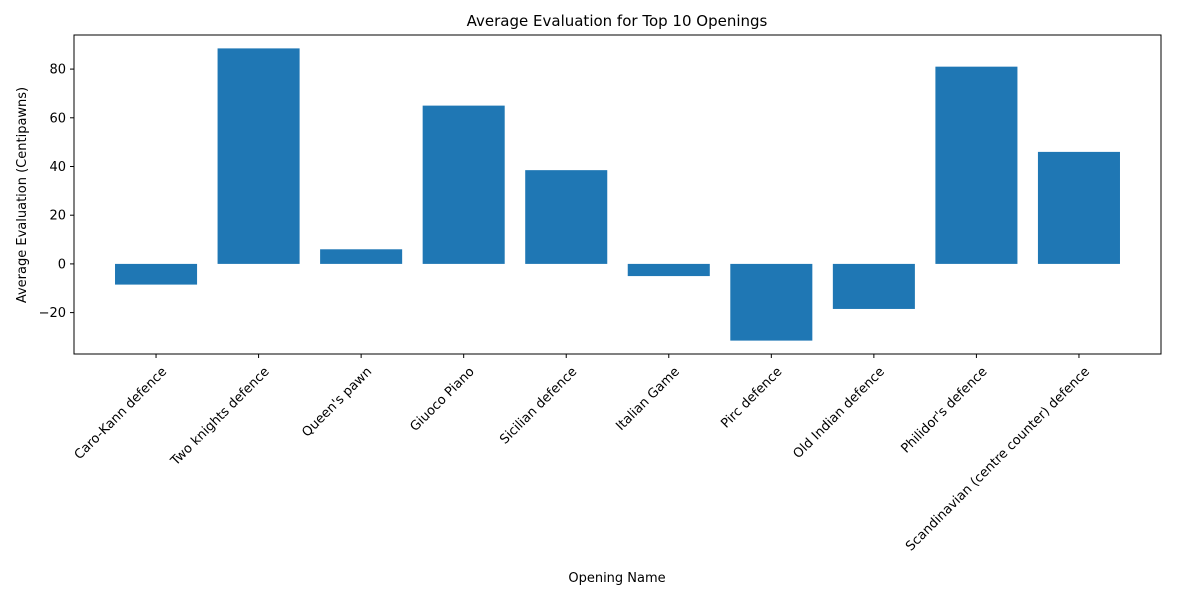 The height and width of the screenshot is (604, 1200). I want to click on y-tick-label: 60, so click(57, 118).